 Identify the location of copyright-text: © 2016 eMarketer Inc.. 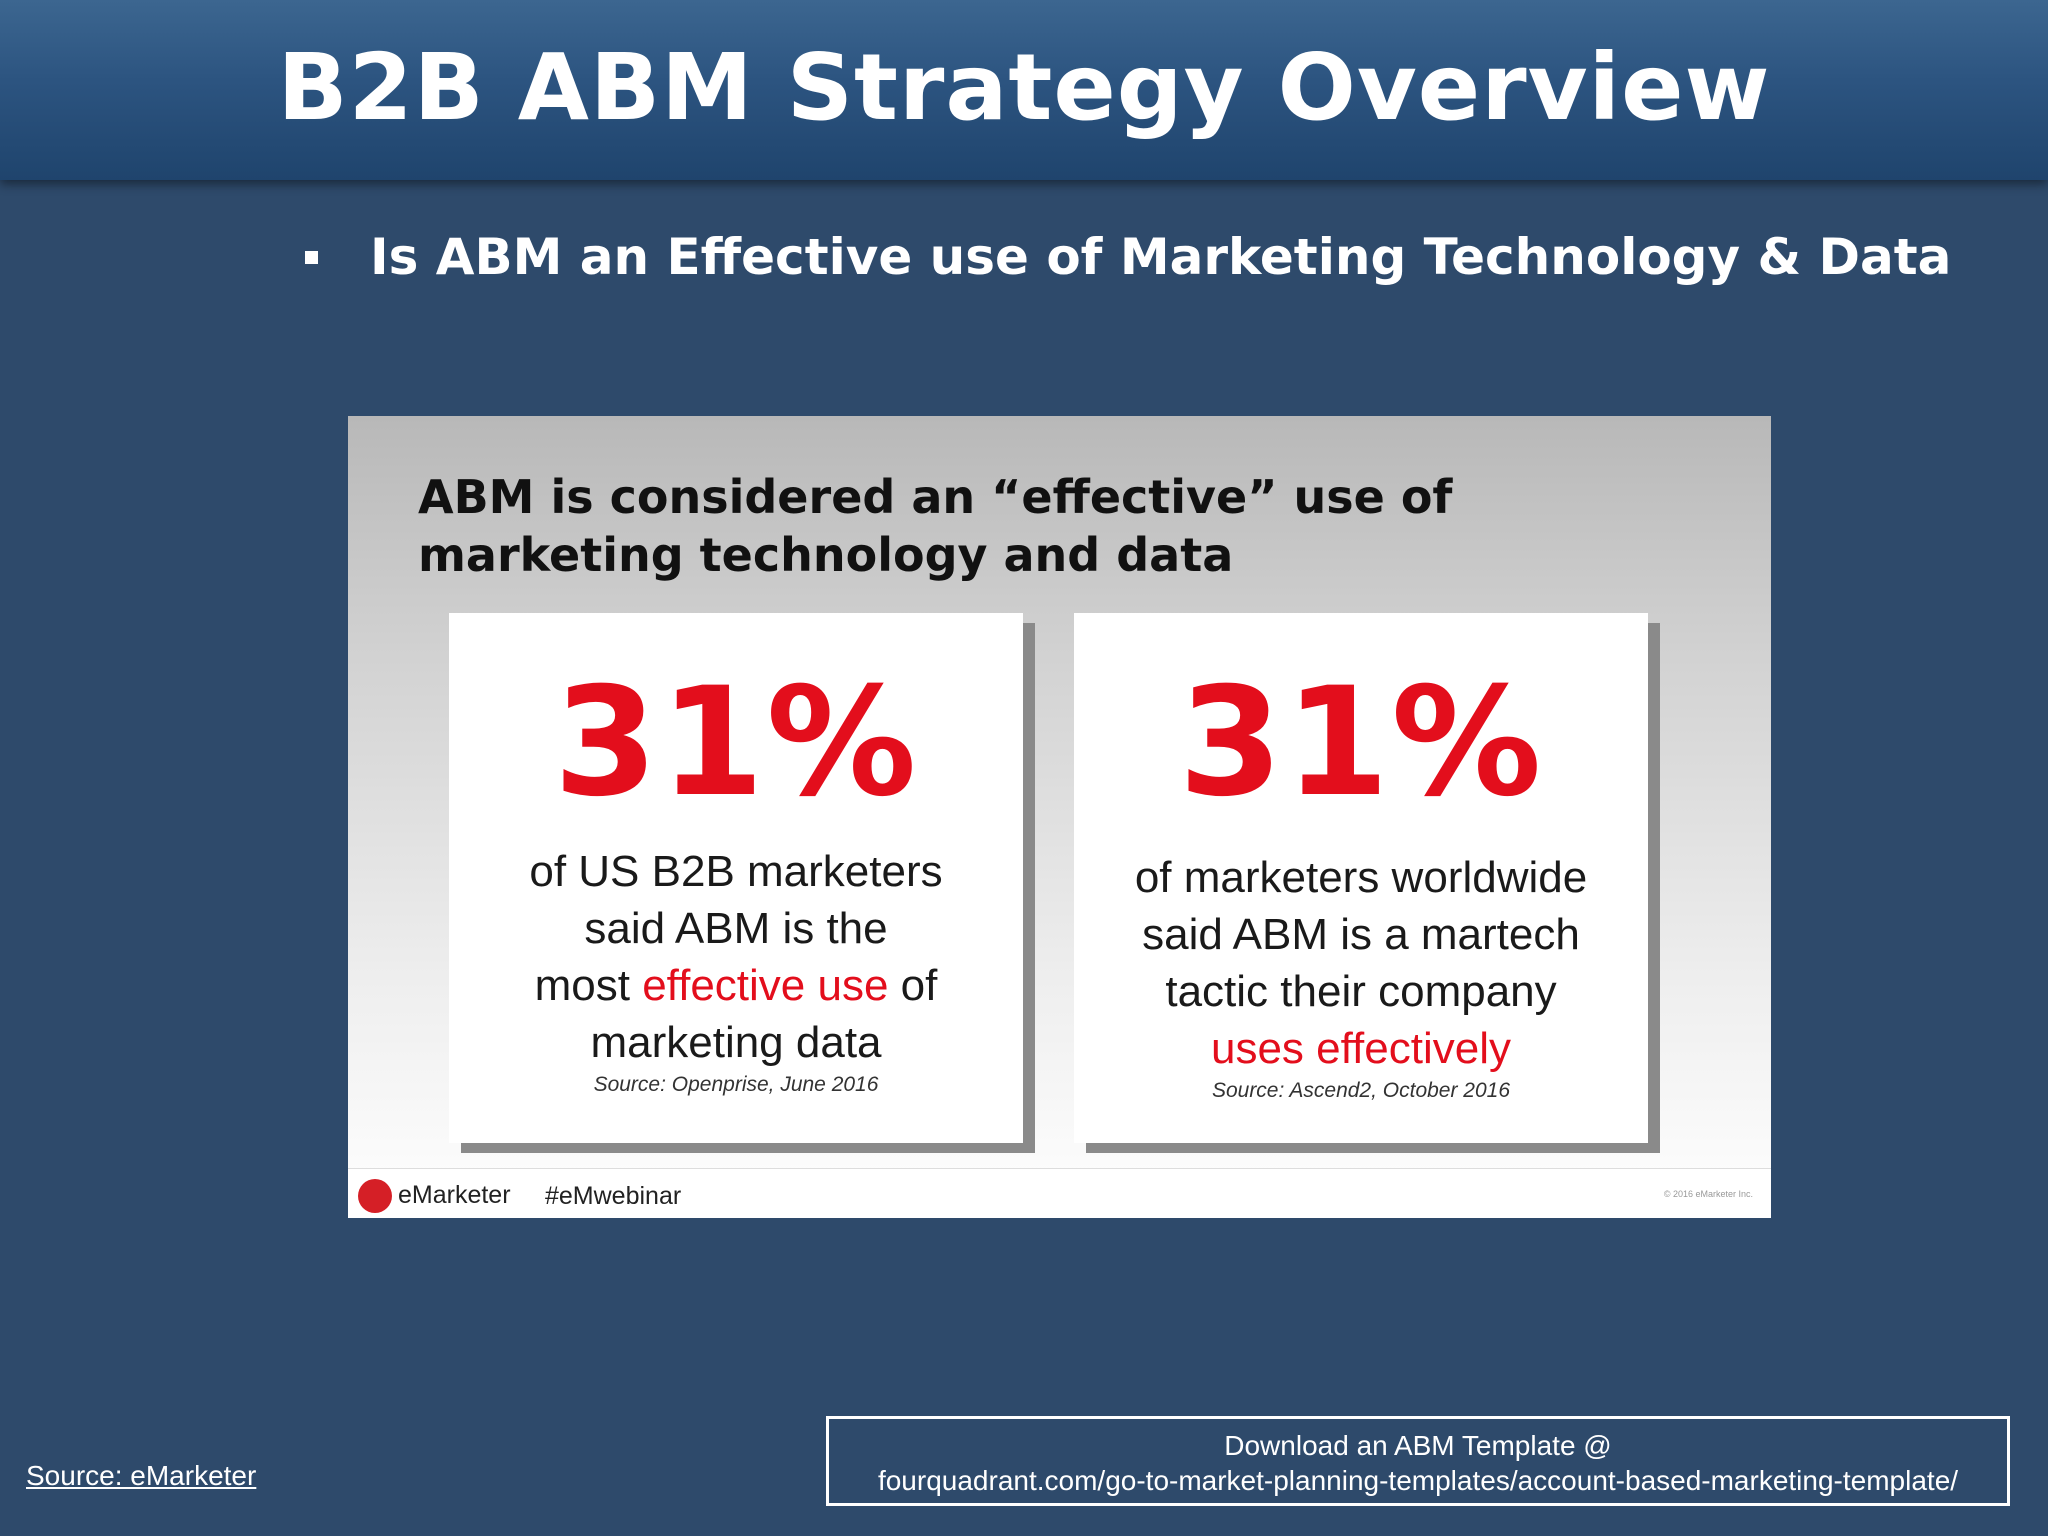
(1708, 1194).